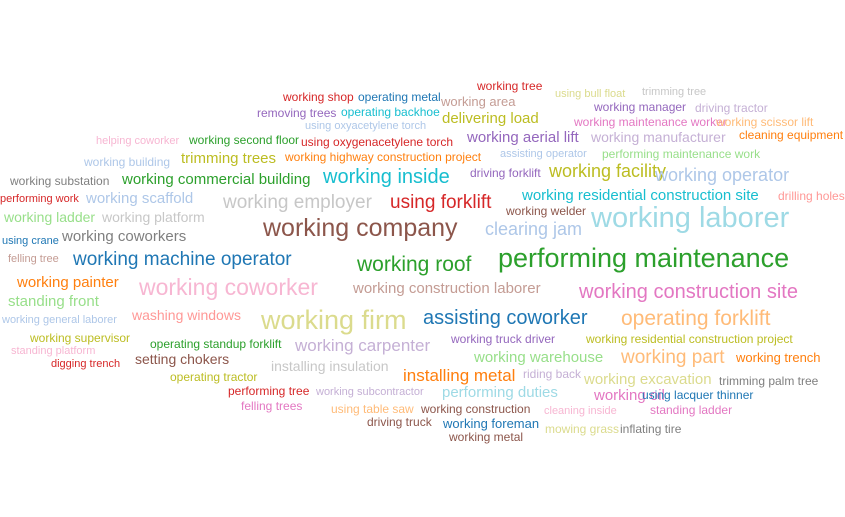  Describe the element at coordinates (690, 218) in the screenshot. I see `word-working-laborer: working laborer` at that location.